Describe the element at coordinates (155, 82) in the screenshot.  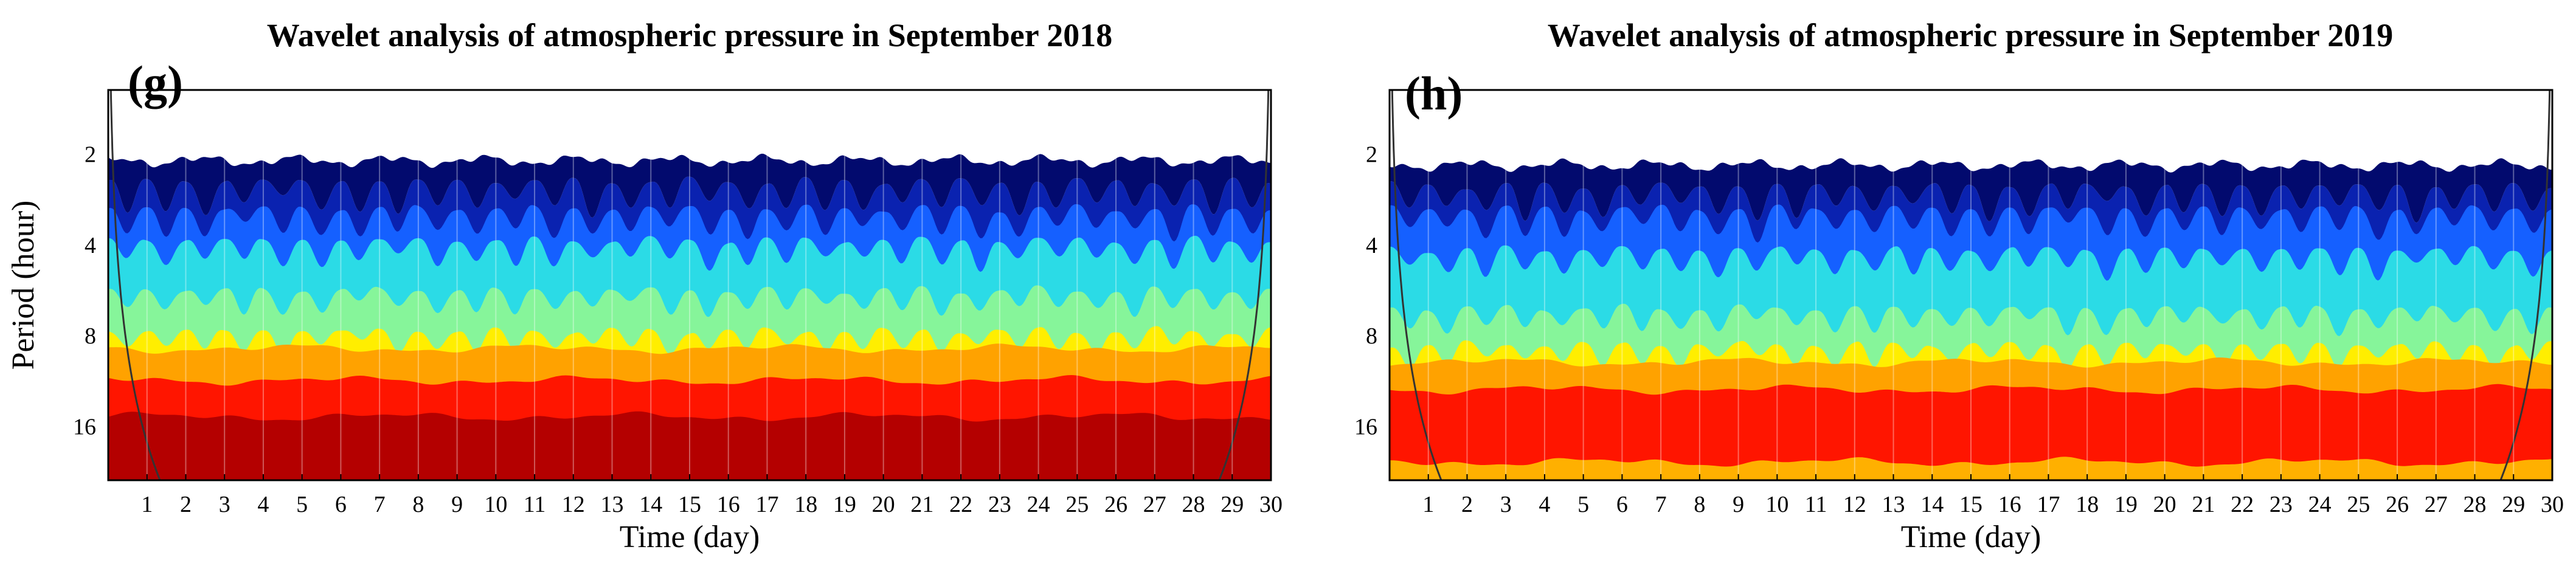
I see `panel-label: (g)` at that location.